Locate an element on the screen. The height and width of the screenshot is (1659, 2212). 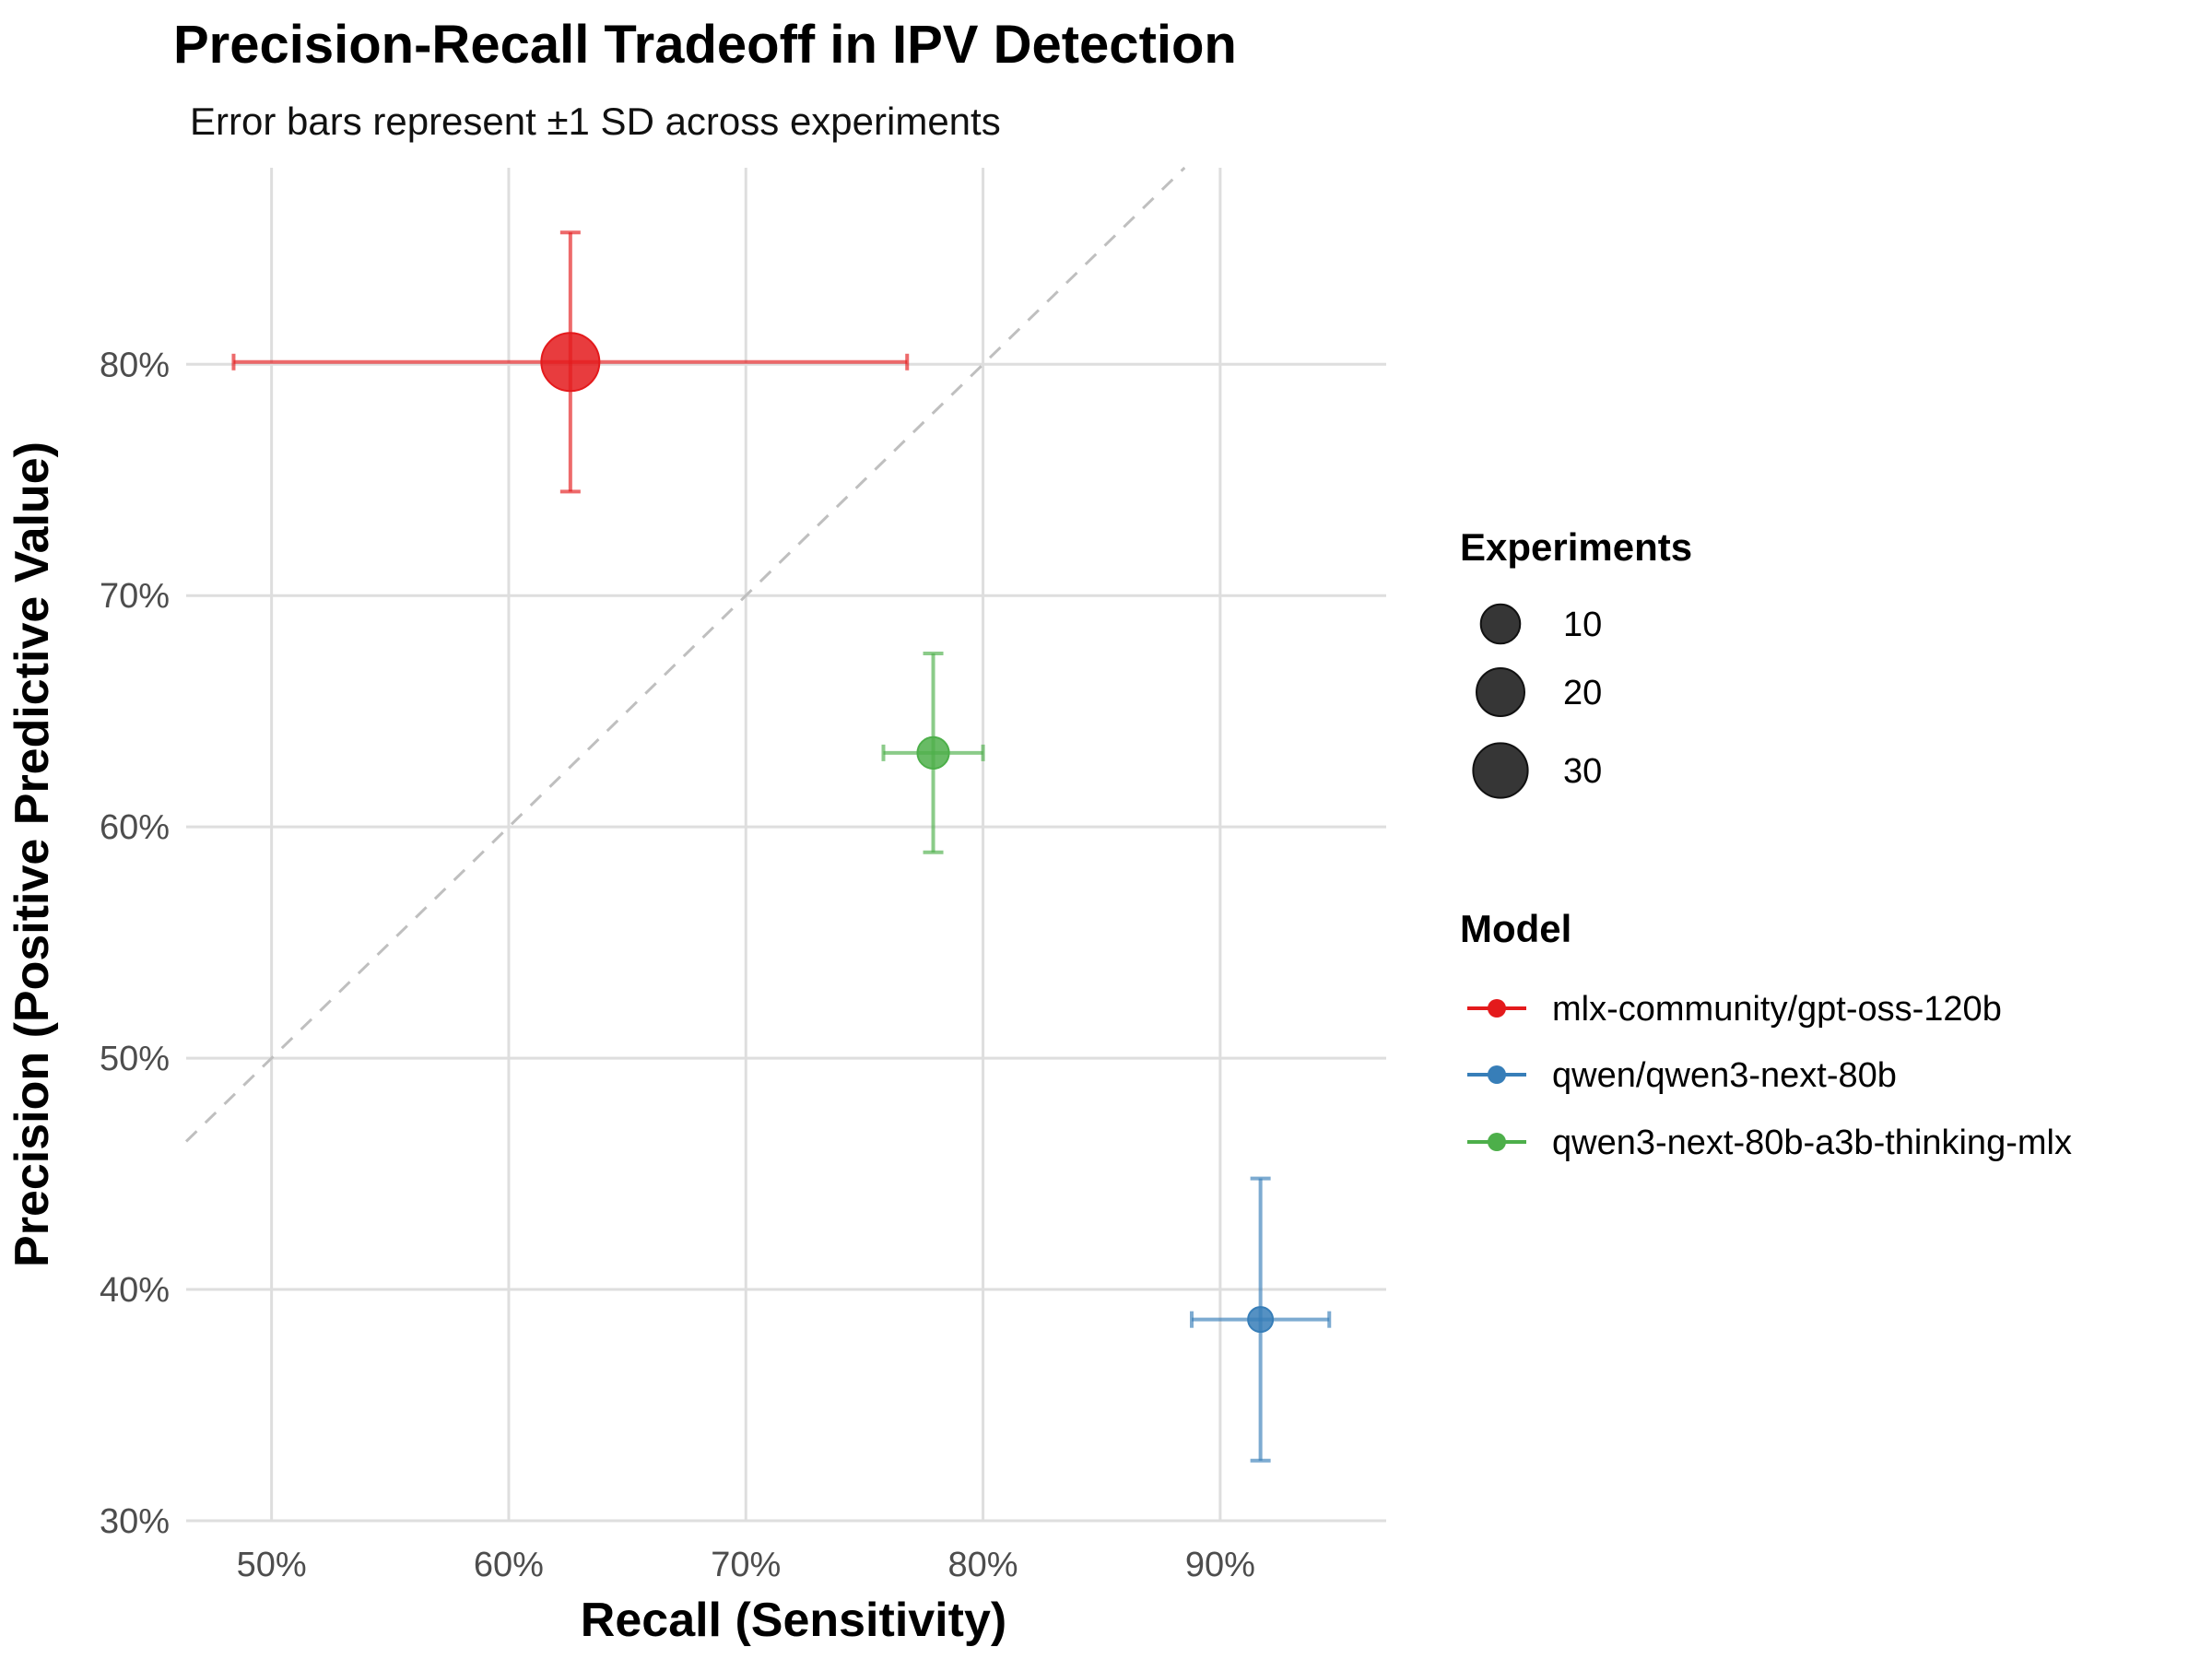
x-axis-title: Recall (Sensitivity) is located at coordinates (793, 1620).